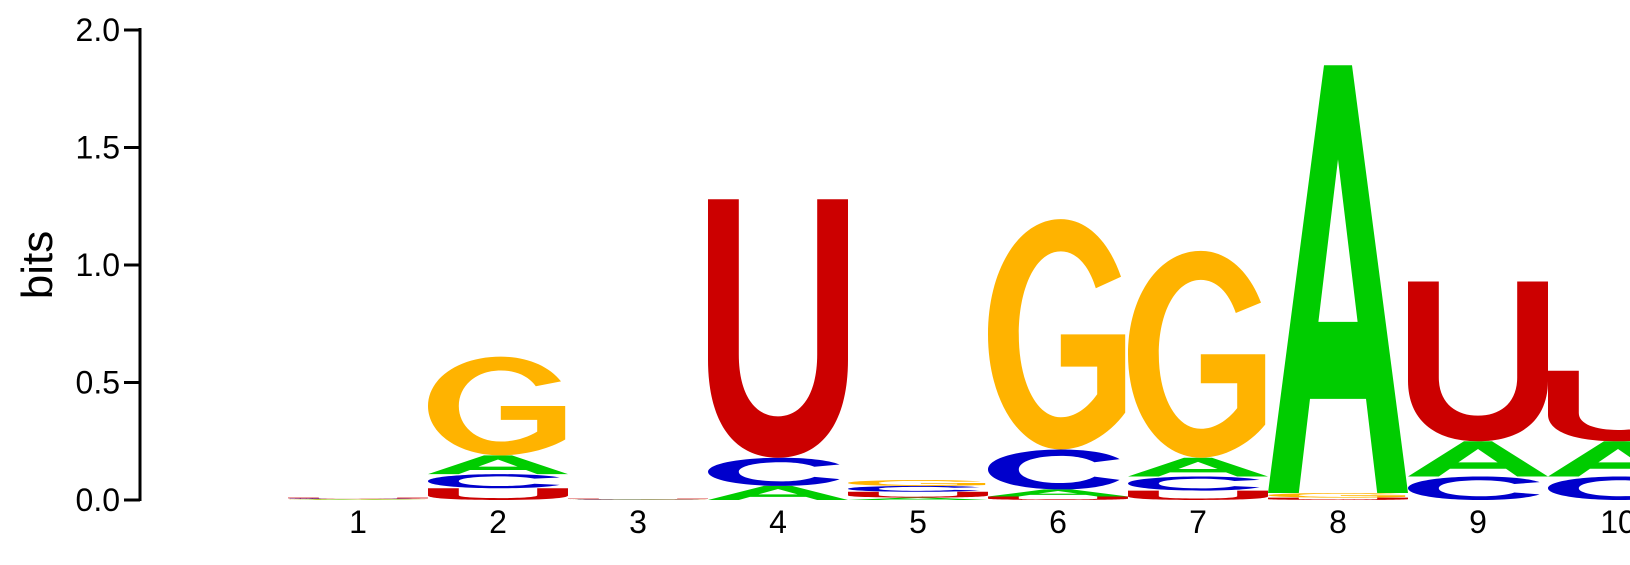 The image size is (1630, 565). What do you see at coordinates (98, 30) in the screenshot?
I see `y-tick-label: 2.0` at bounding box center [98, 30].